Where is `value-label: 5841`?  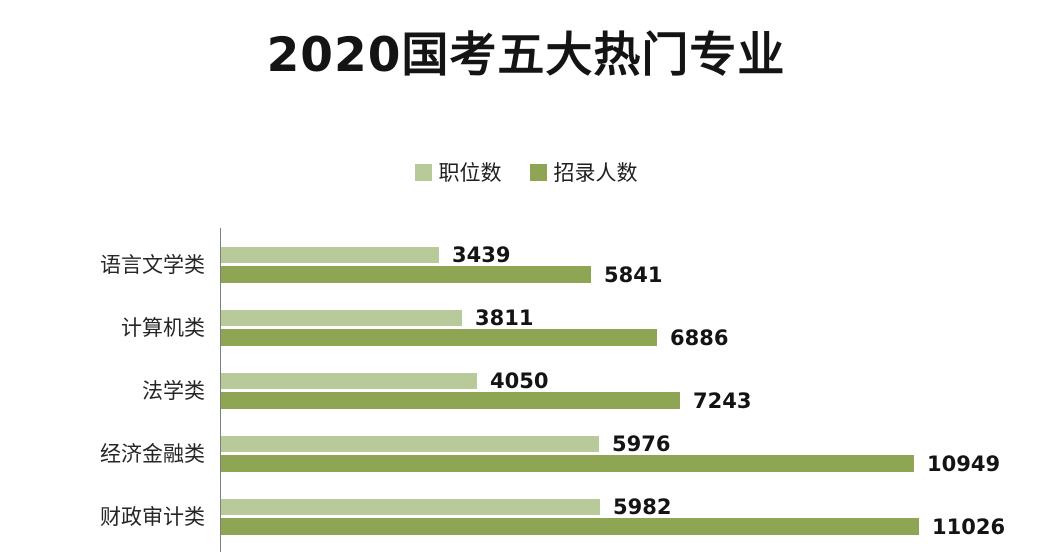
value-label: 5841 is located at coordinates (633, 274).